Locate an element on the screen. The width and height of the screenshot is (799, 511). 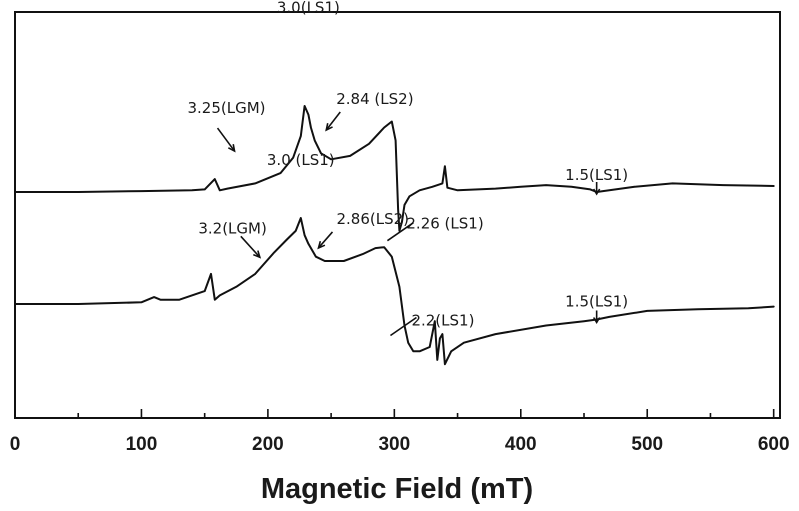
x-tick-label: 100 is located at coordinates (142, 444).